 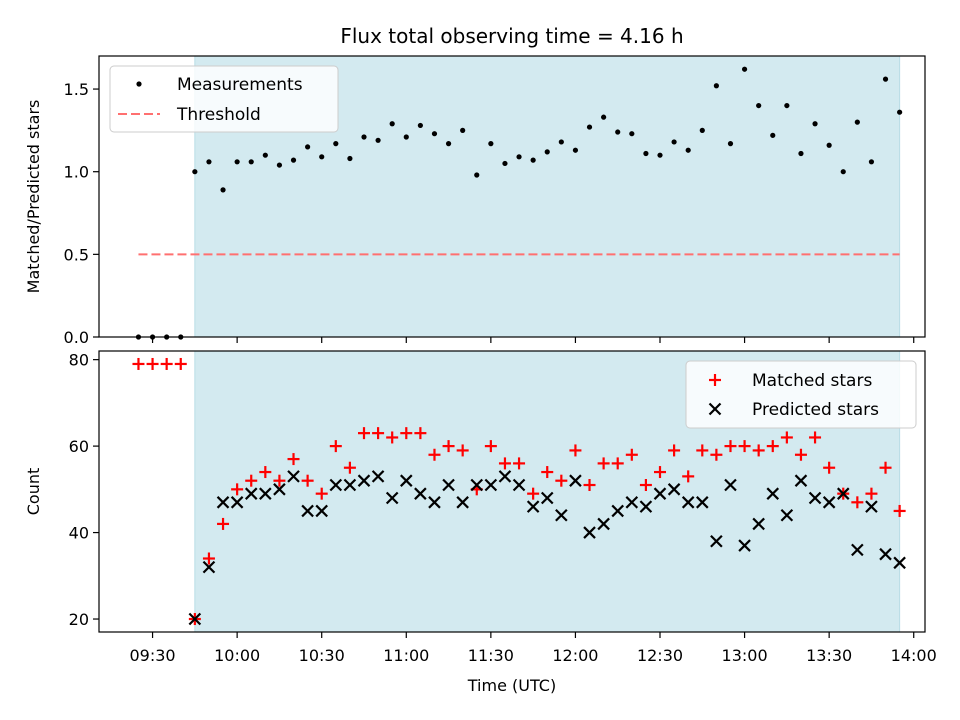 I want to click on top-y-tick-label: 0.0, so click(x=76, y=337).